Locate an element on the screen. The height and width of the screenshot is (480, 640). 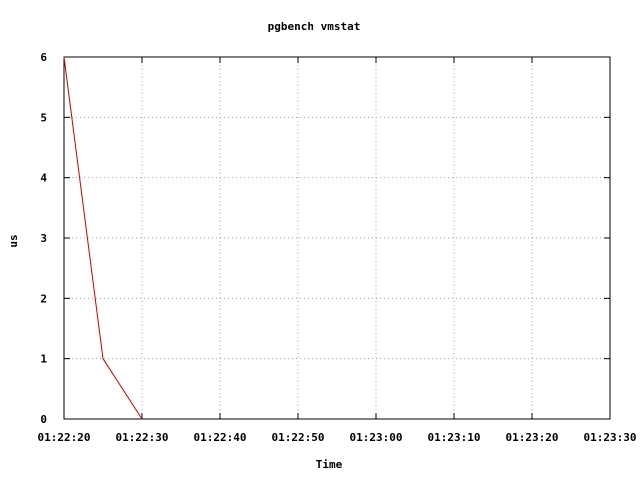
y-tick-label: 5 is located at coordinates (43, 117).